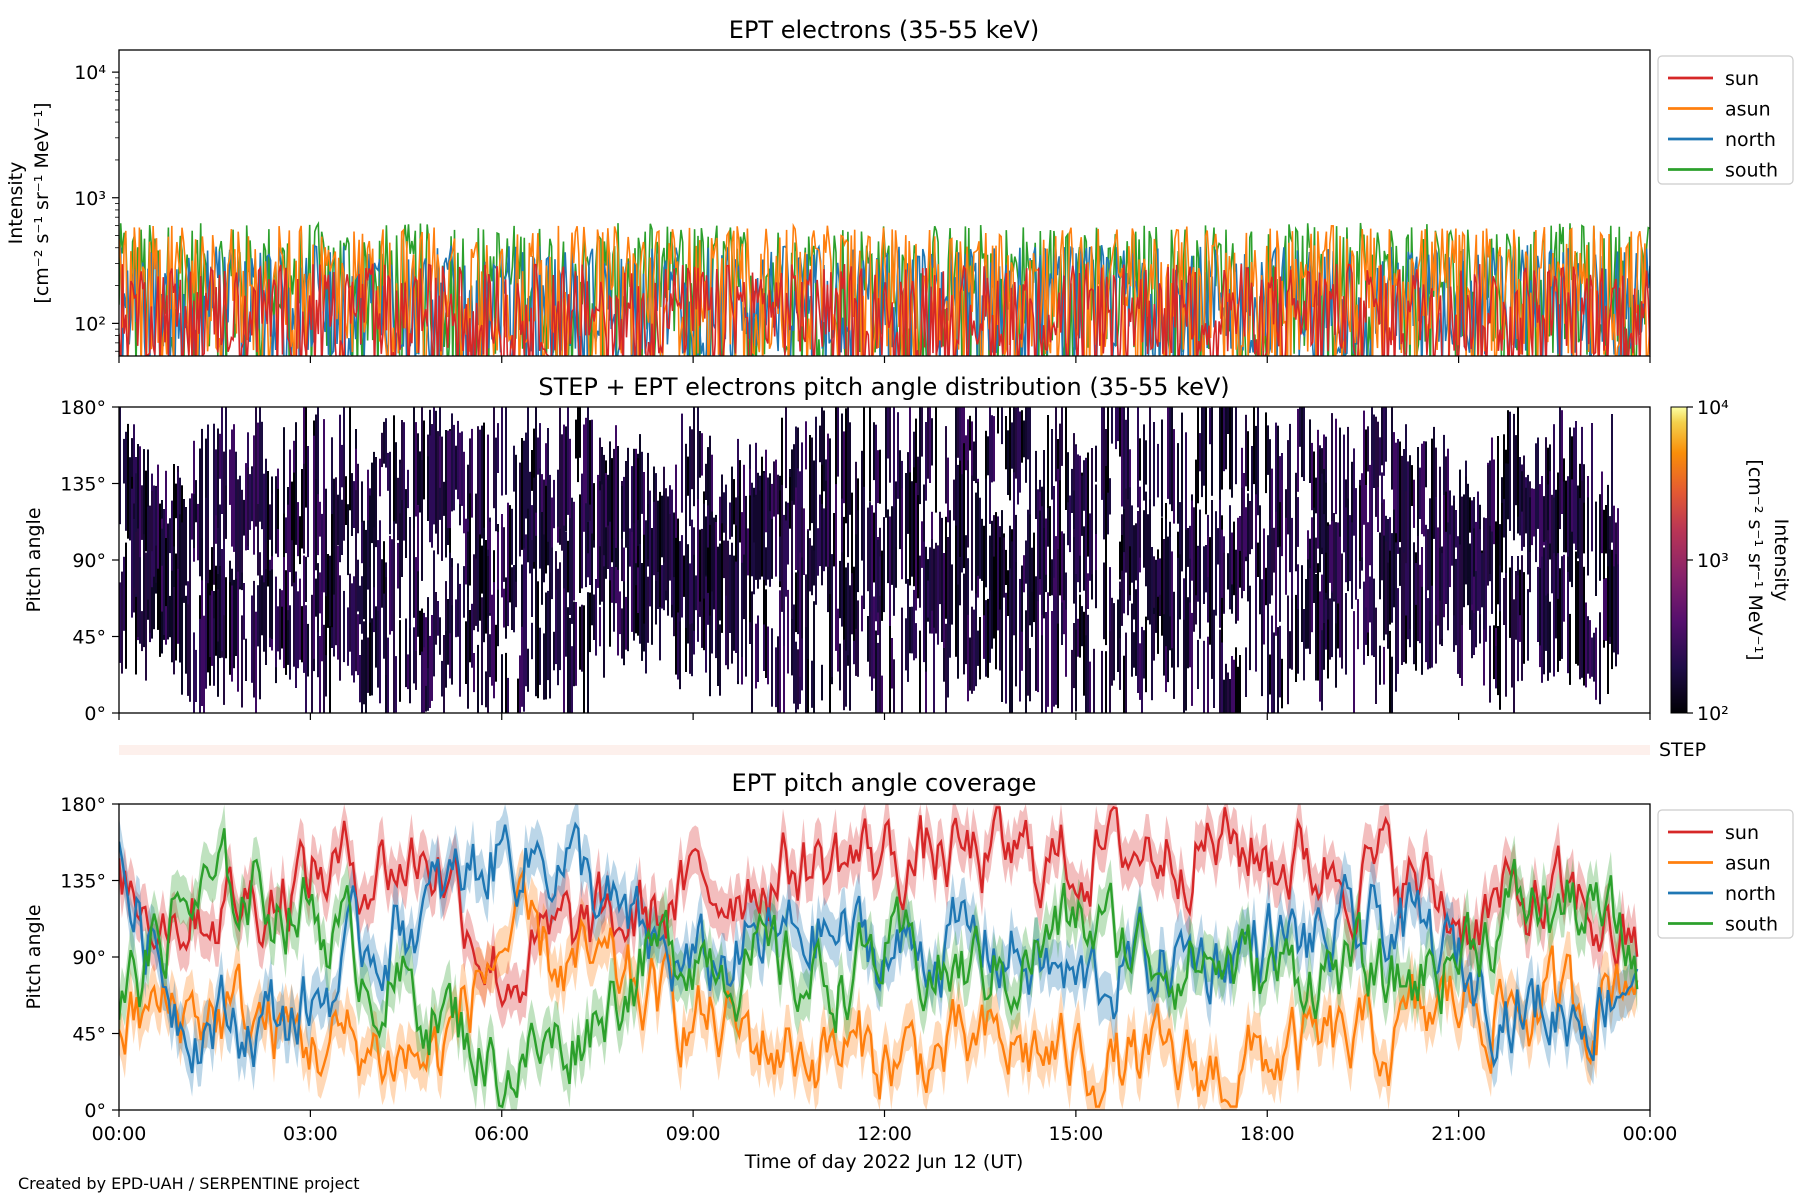 The height and width of the screenshot is (1200, 1800). What do you see at coordinates (1075, 1134) in the screenshot?
I see `panel3-xtick-label-5: 15:00` at bounding box center [1075, 1134].